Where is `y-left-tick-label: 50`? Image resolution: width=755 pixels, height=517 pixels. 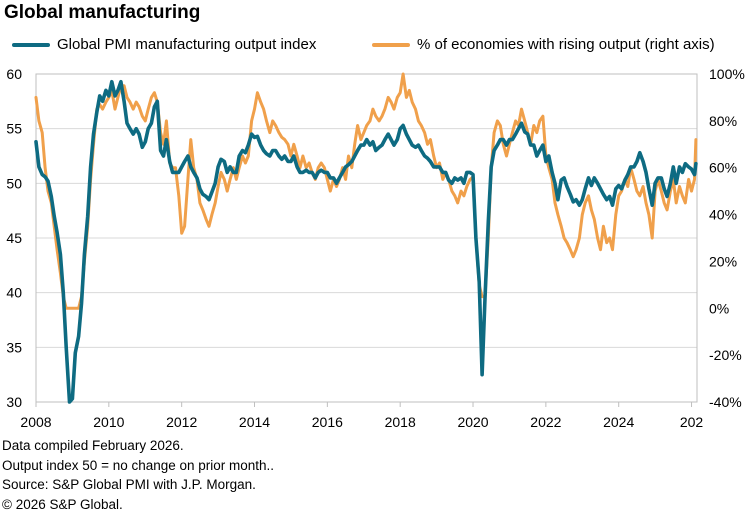
y-left-tick-label: 50 is located at coordinates (14, 183).